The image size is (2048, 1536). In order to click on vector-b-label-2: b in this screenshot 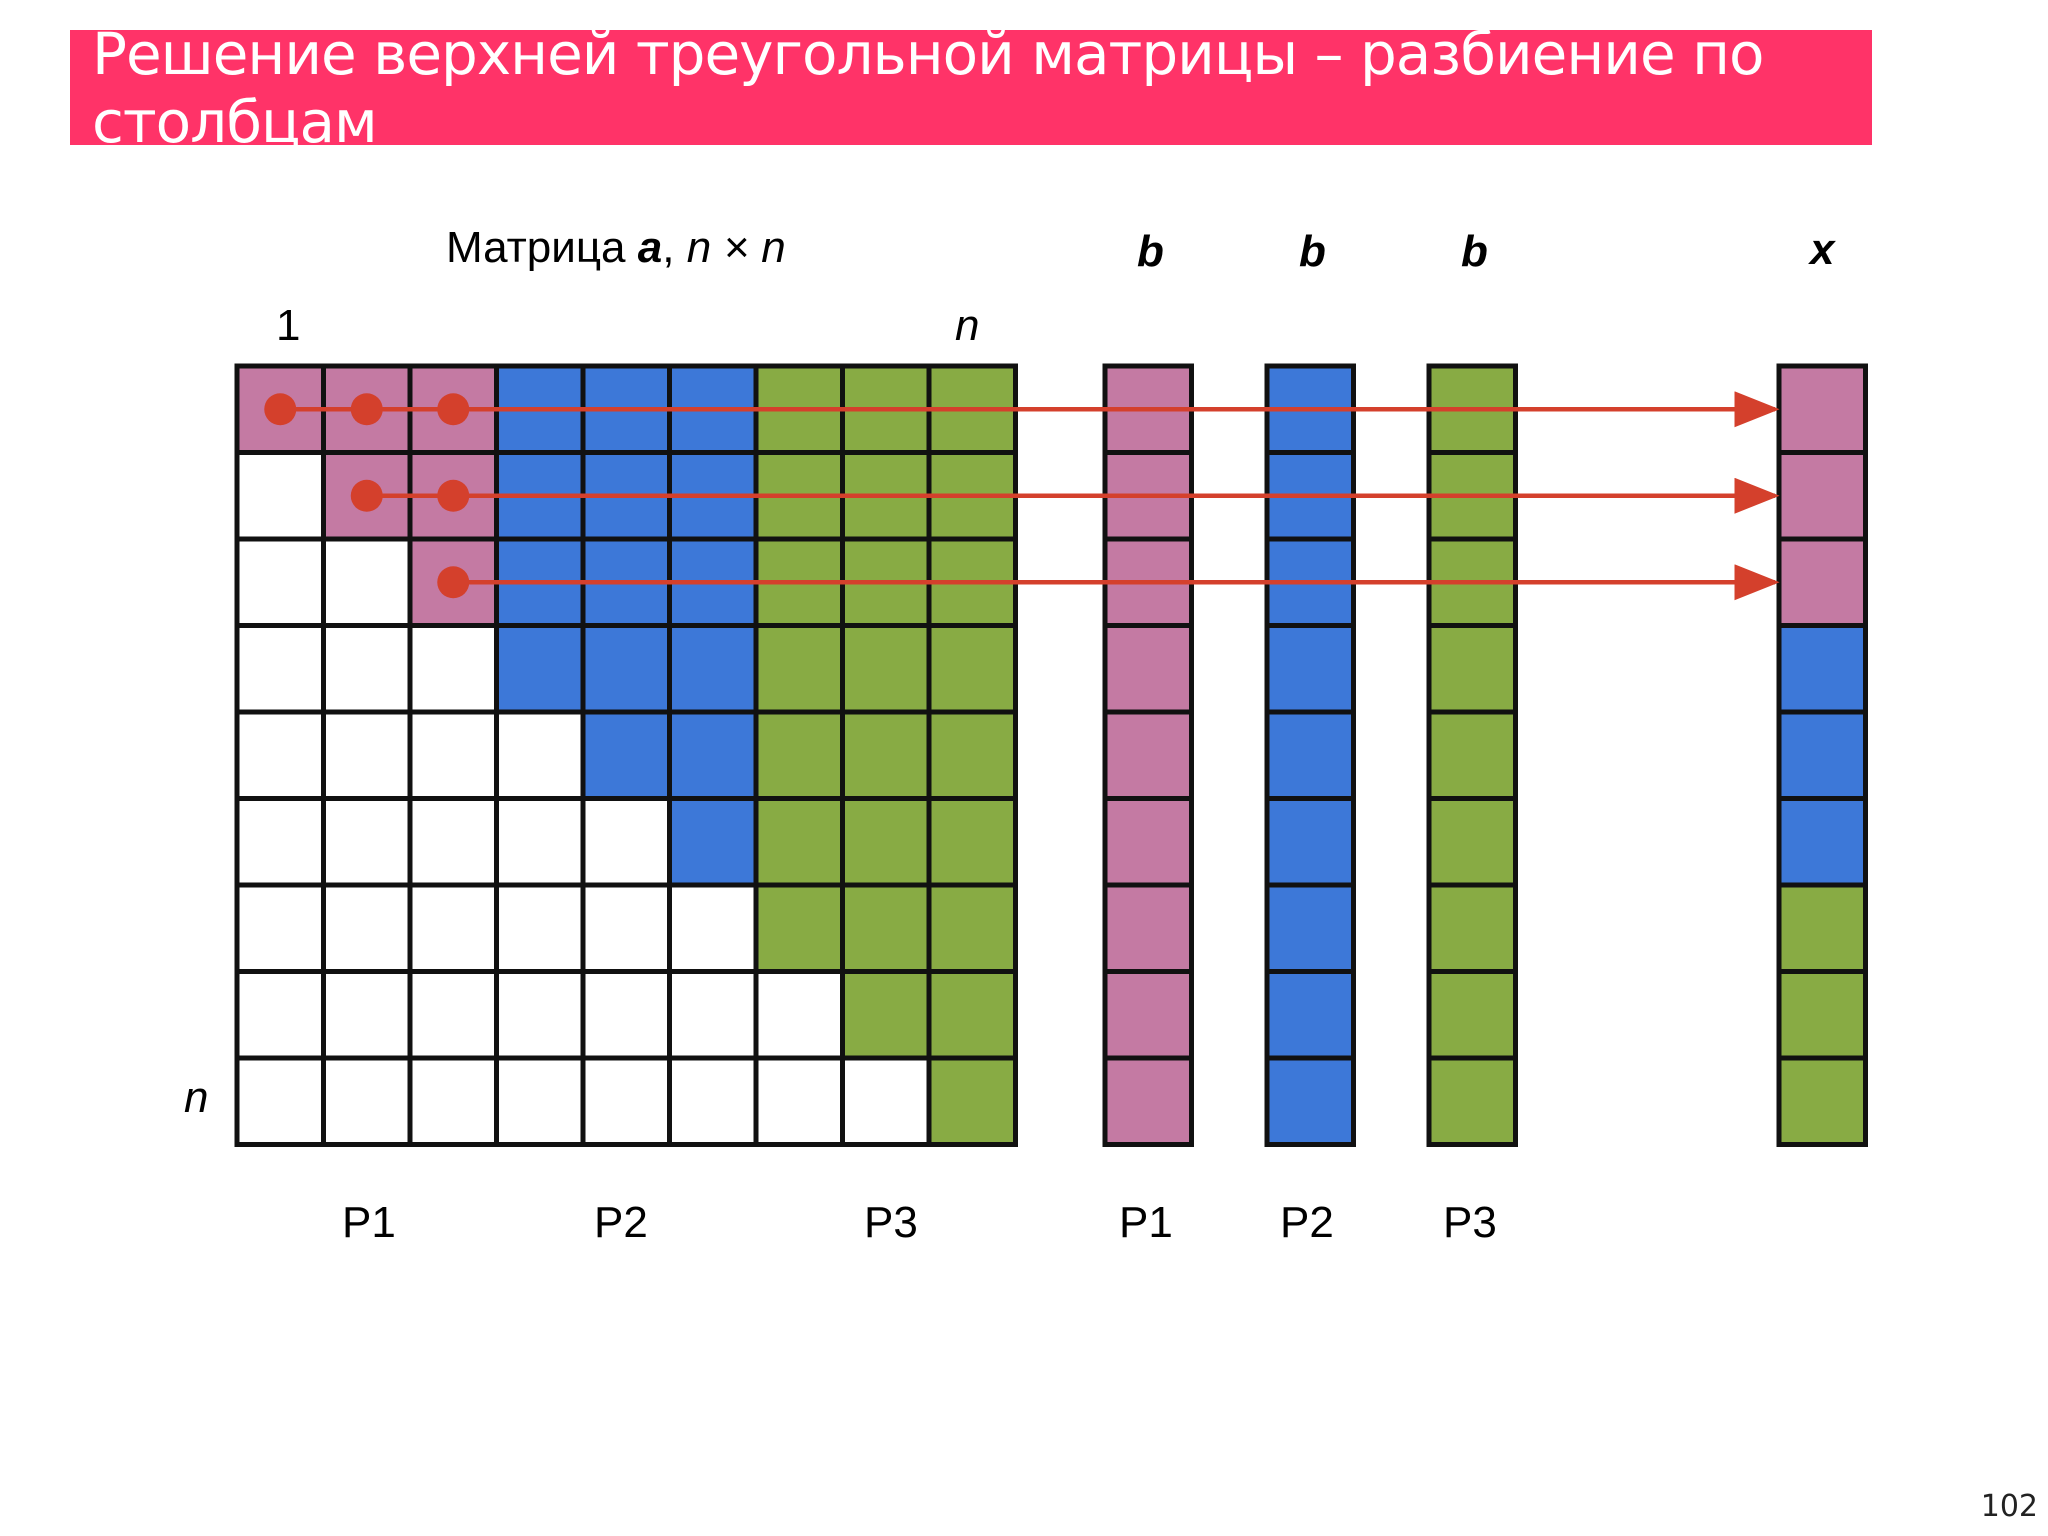, I will do `click(1312, 251)`.